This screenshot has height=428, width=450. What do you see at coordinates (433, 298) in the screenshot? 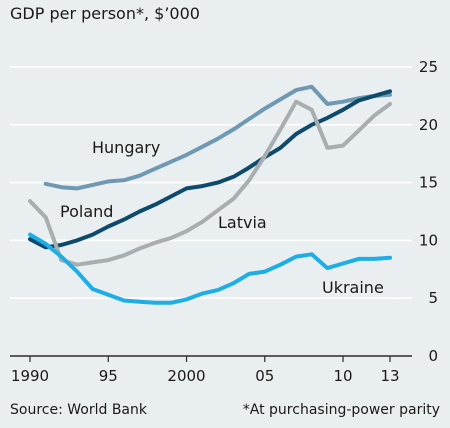
I see `y-tick-label-5: 5` at bounding box center [433, 298].